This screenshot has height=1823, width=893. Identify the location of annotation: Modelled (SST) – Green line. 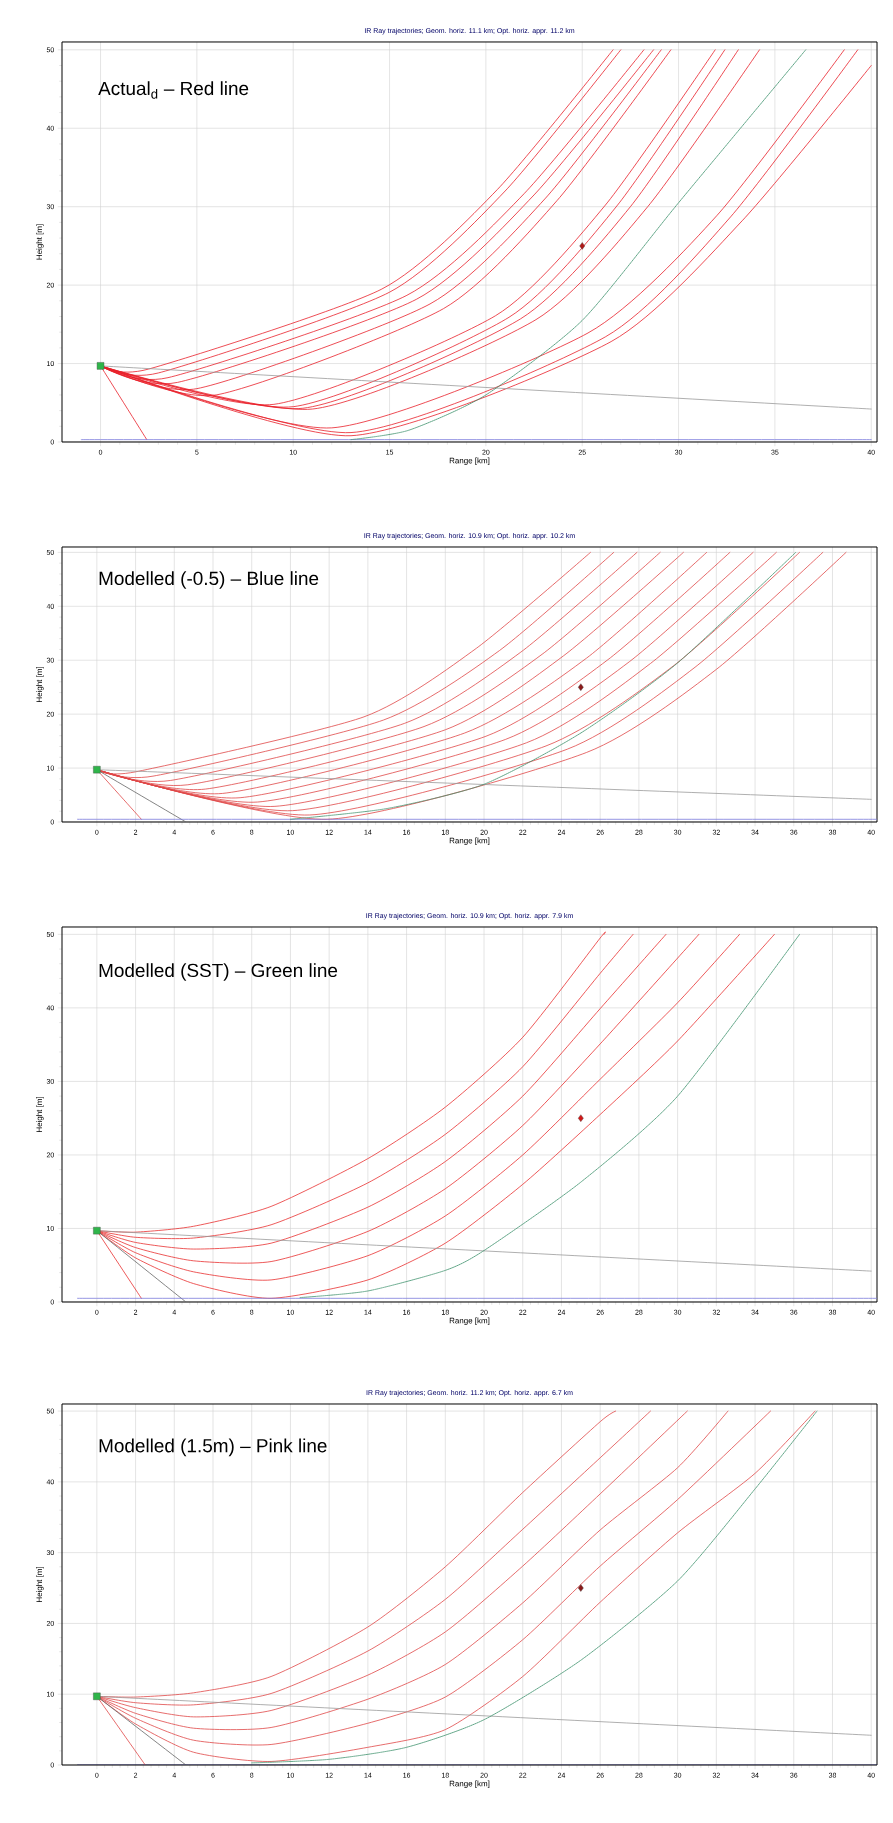
(218, 972).